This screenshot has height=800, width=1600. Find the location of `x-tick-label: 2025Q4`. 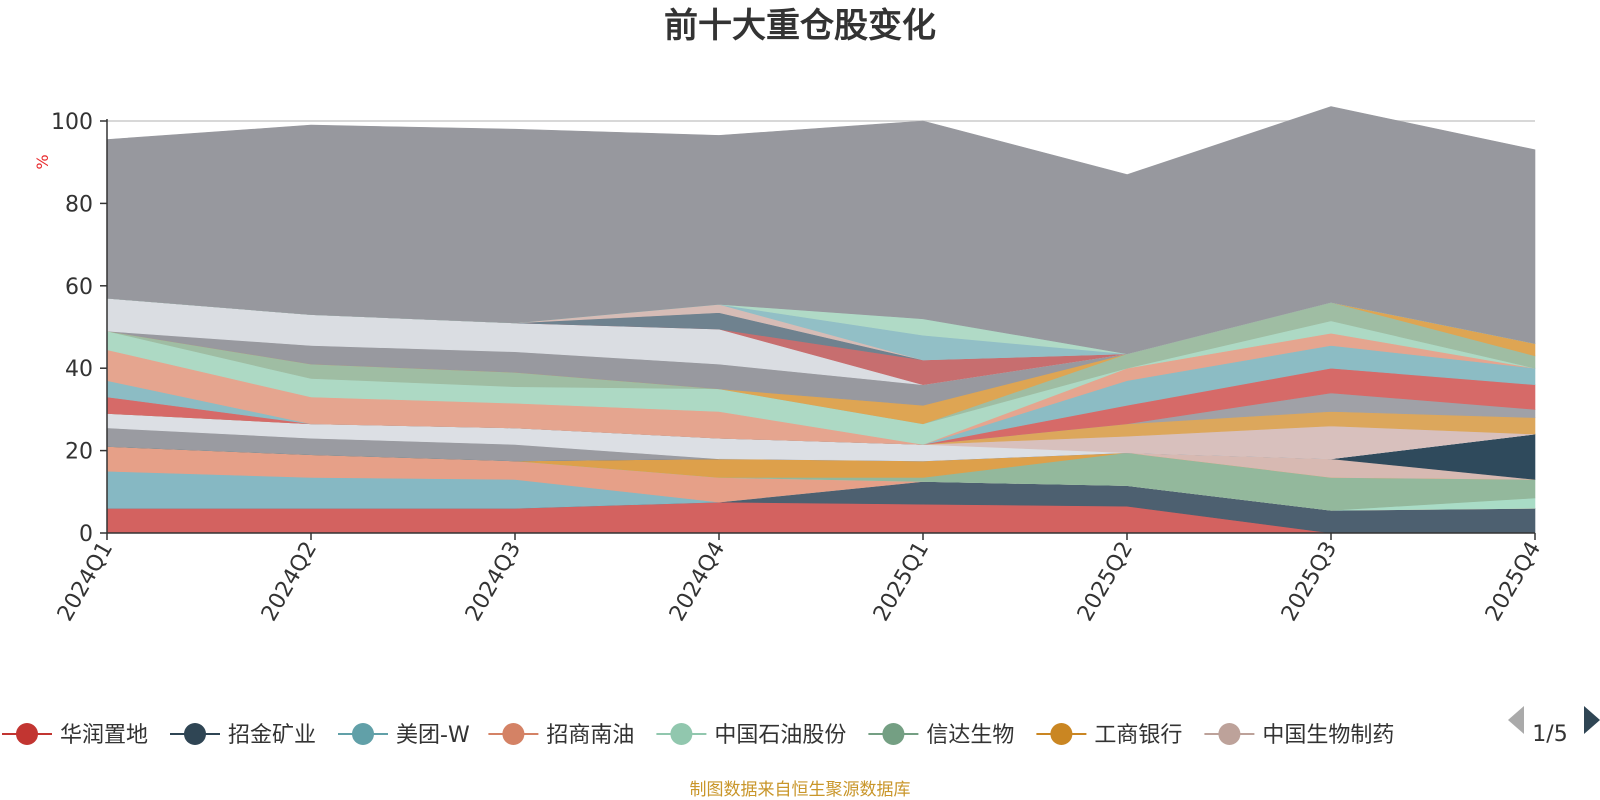

x-tick-label: 2025Q4 is located at coordinates (1513, 582).